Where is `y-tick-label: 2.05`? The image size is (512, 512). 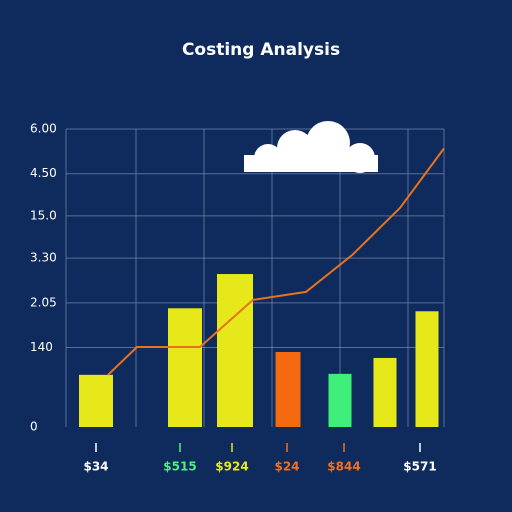 y-tick-label: 2.05 is located at coordinates (43, 302).